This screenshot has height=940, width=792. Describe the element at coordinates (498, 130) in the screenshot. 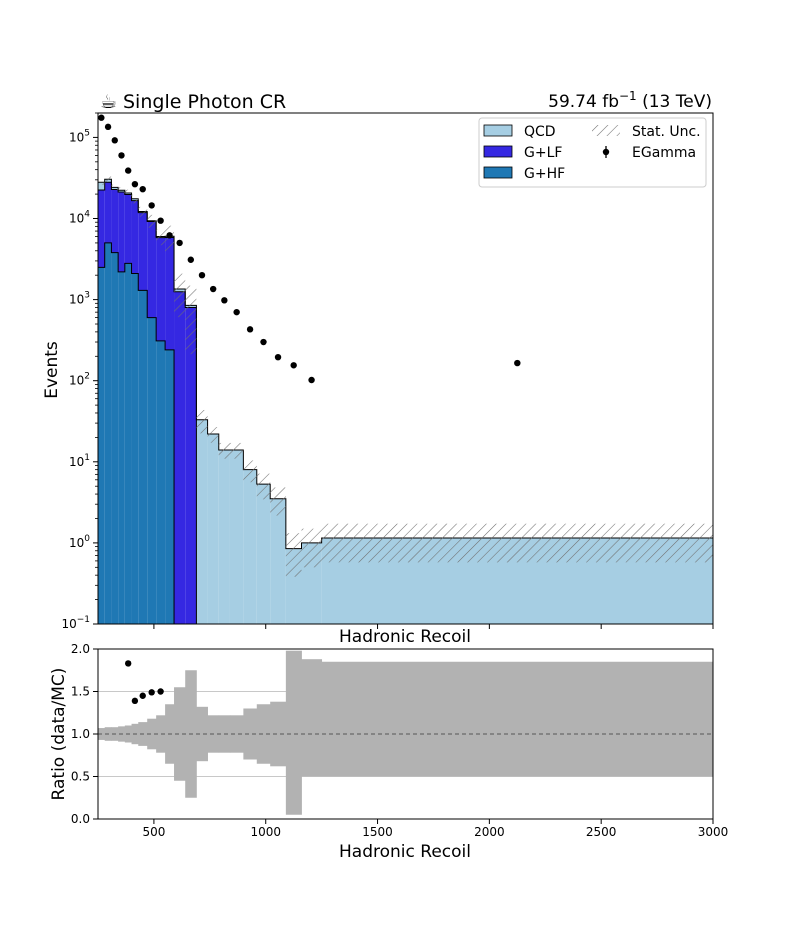

I see `legend-swatch-qcd` at that location.